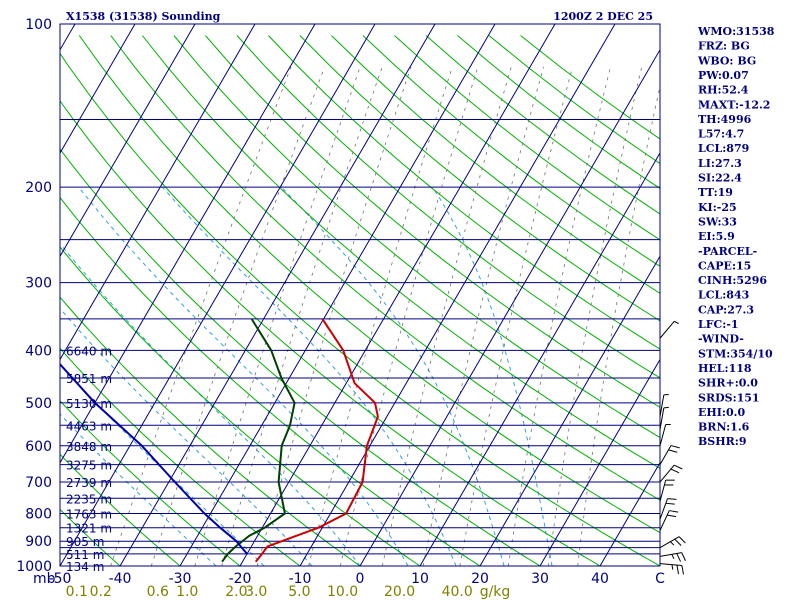 The width and height of the screenshot is (800, 600). What do you see at coordinates (629, 513) in the screenshot?
I see `isotherm-line` at bounding box center [629, 513].